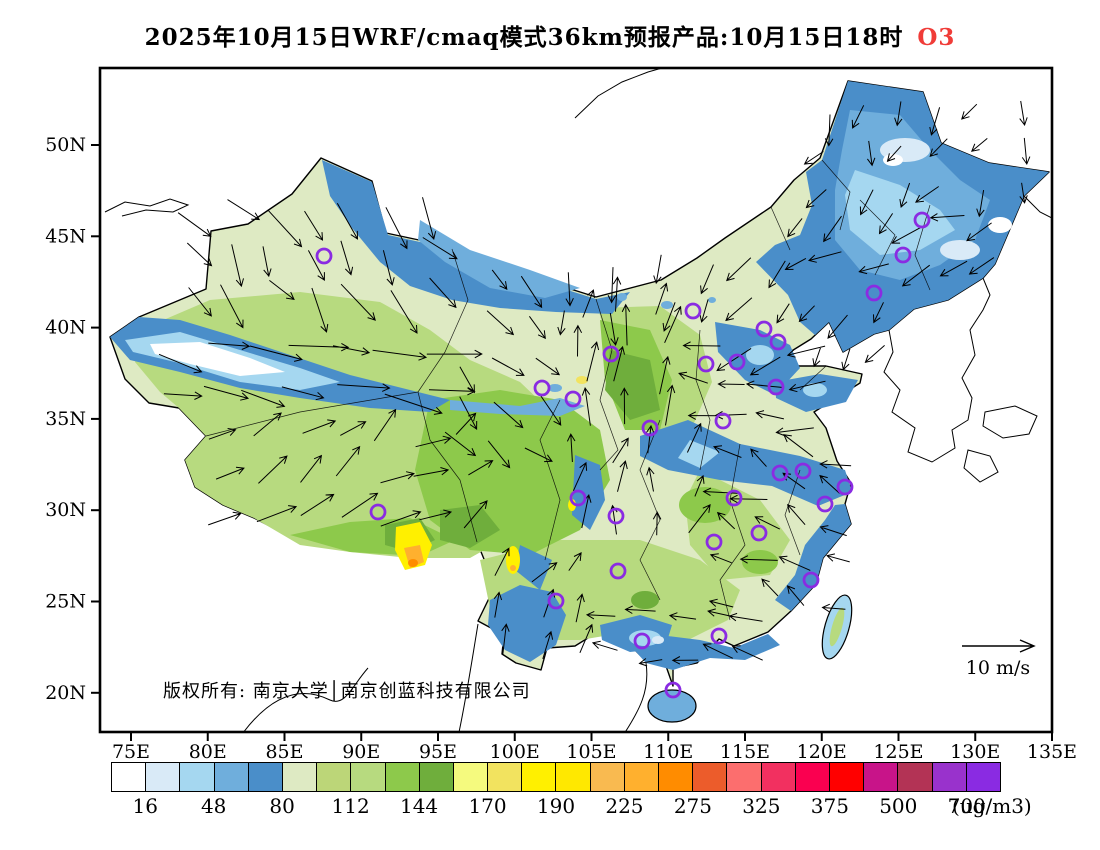 The image size is (1100, 850). Describe the element at coordinates (491, 475) in the screenshot. I see `ozone-hotspots` at that location.